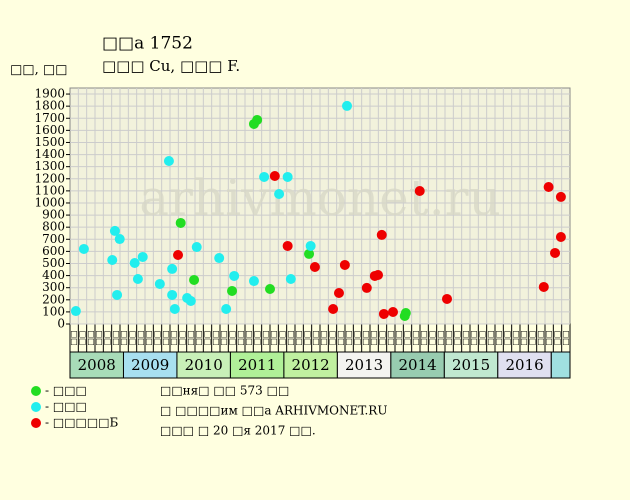 The width and height of the screenshot is (630, 500). I want to click on y-label: □□, □□, so click(38, 70).